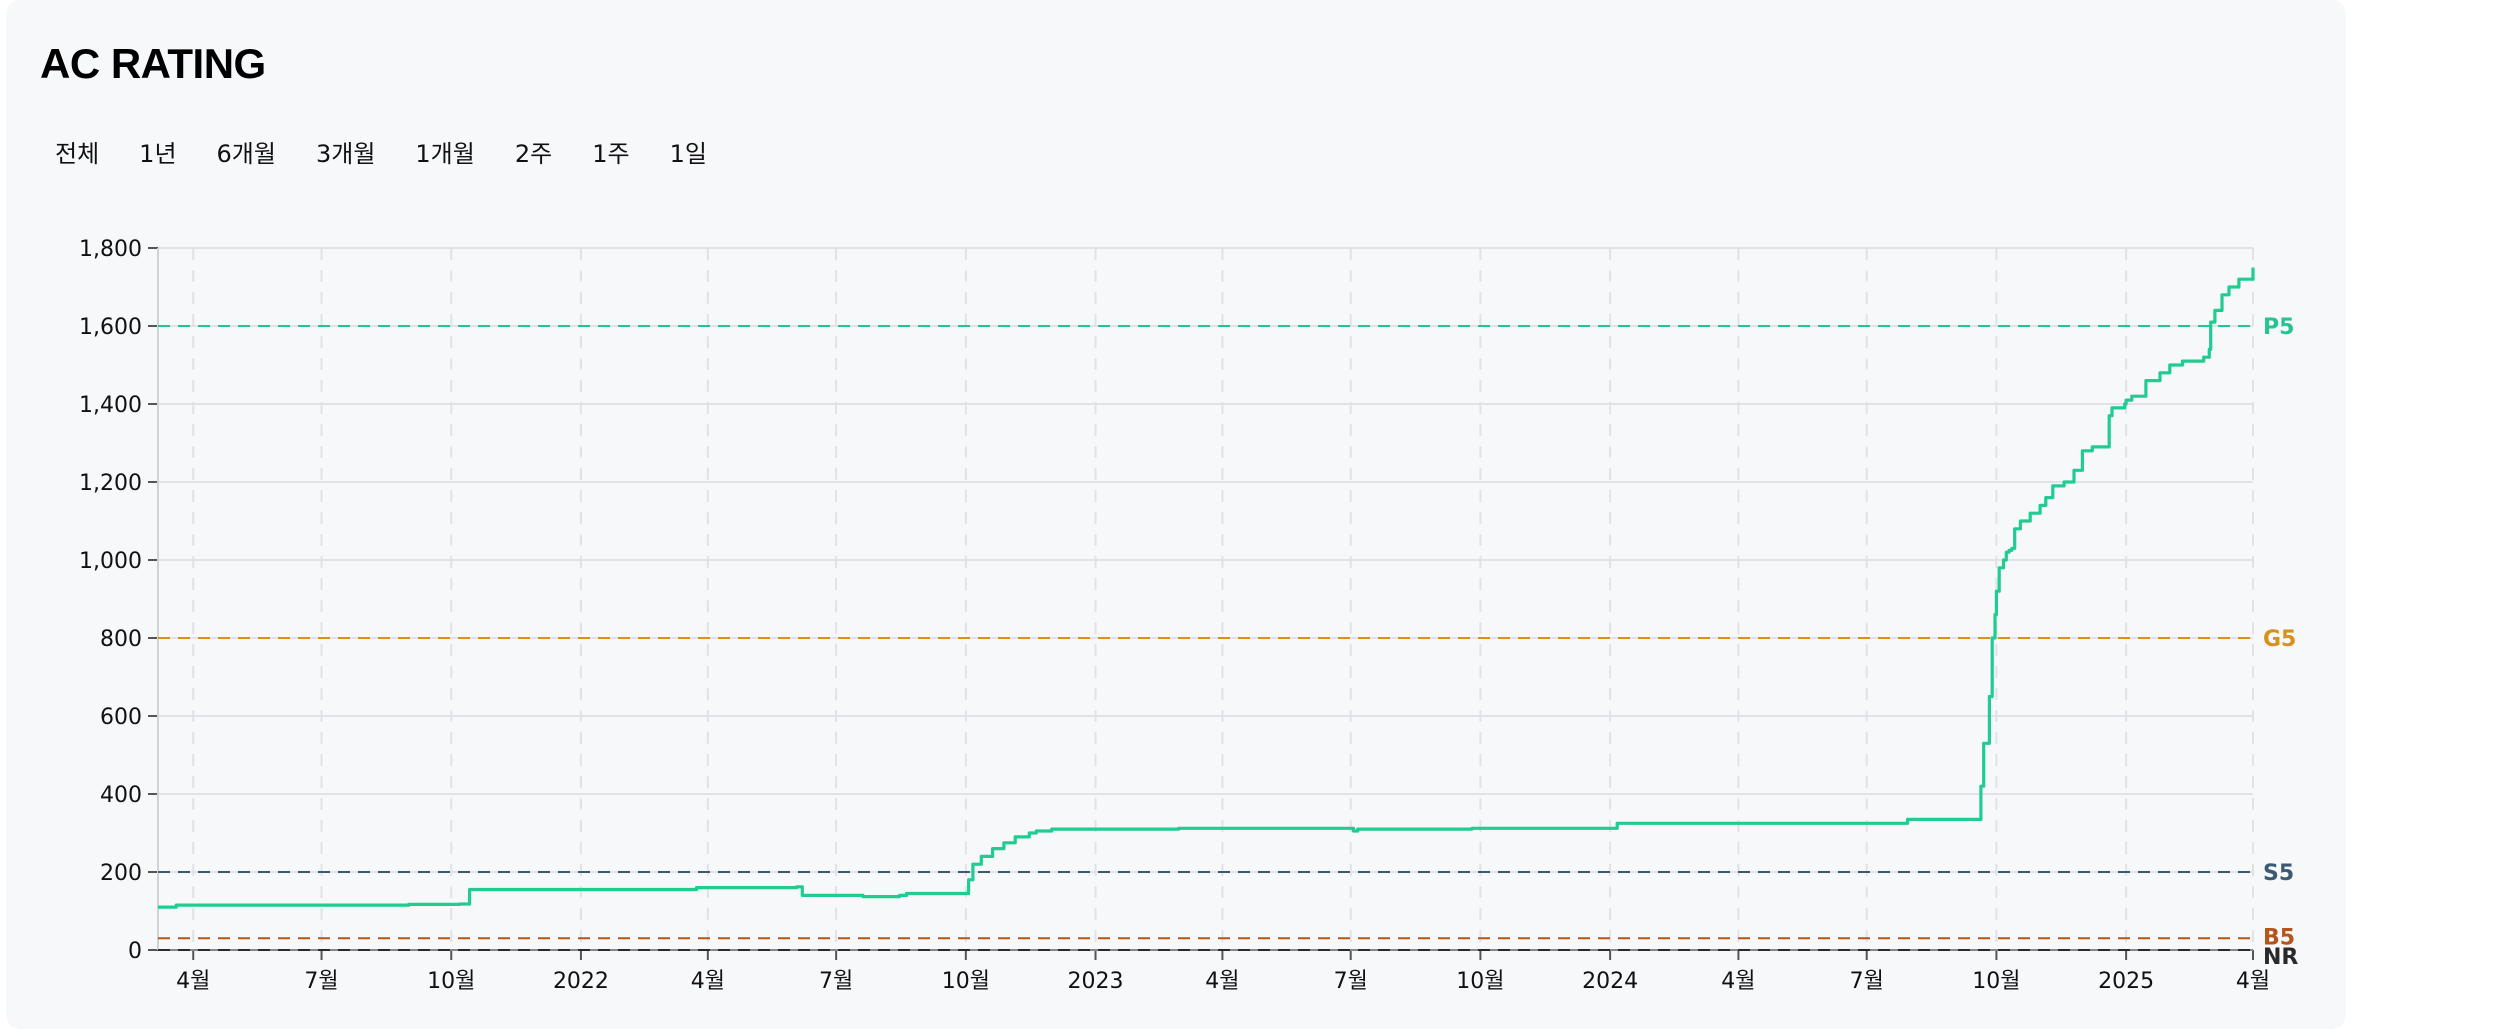  I want to click on range-1w-button: 1주, so click(610, 151).